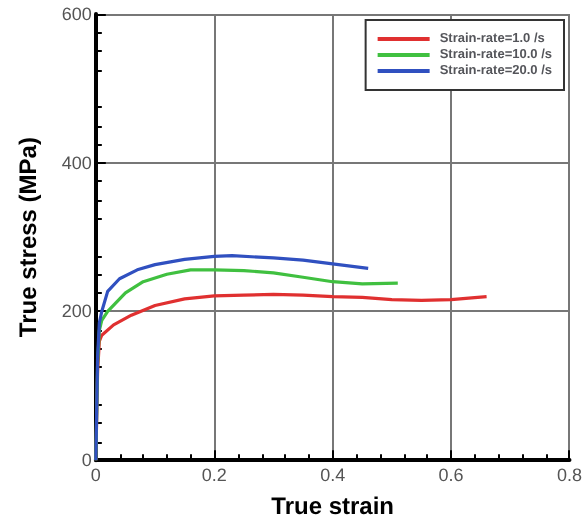 This screenshot has height=528, width=588. I want to click on x-tick-label: 0.6, so click(451, 475).